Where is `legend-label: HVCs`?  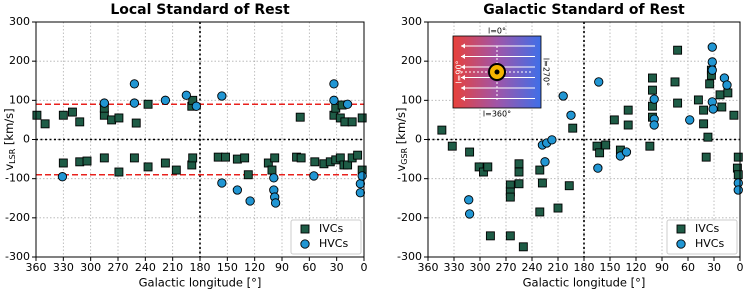 legend-label: HVCs is located at coordinates (709, 243).